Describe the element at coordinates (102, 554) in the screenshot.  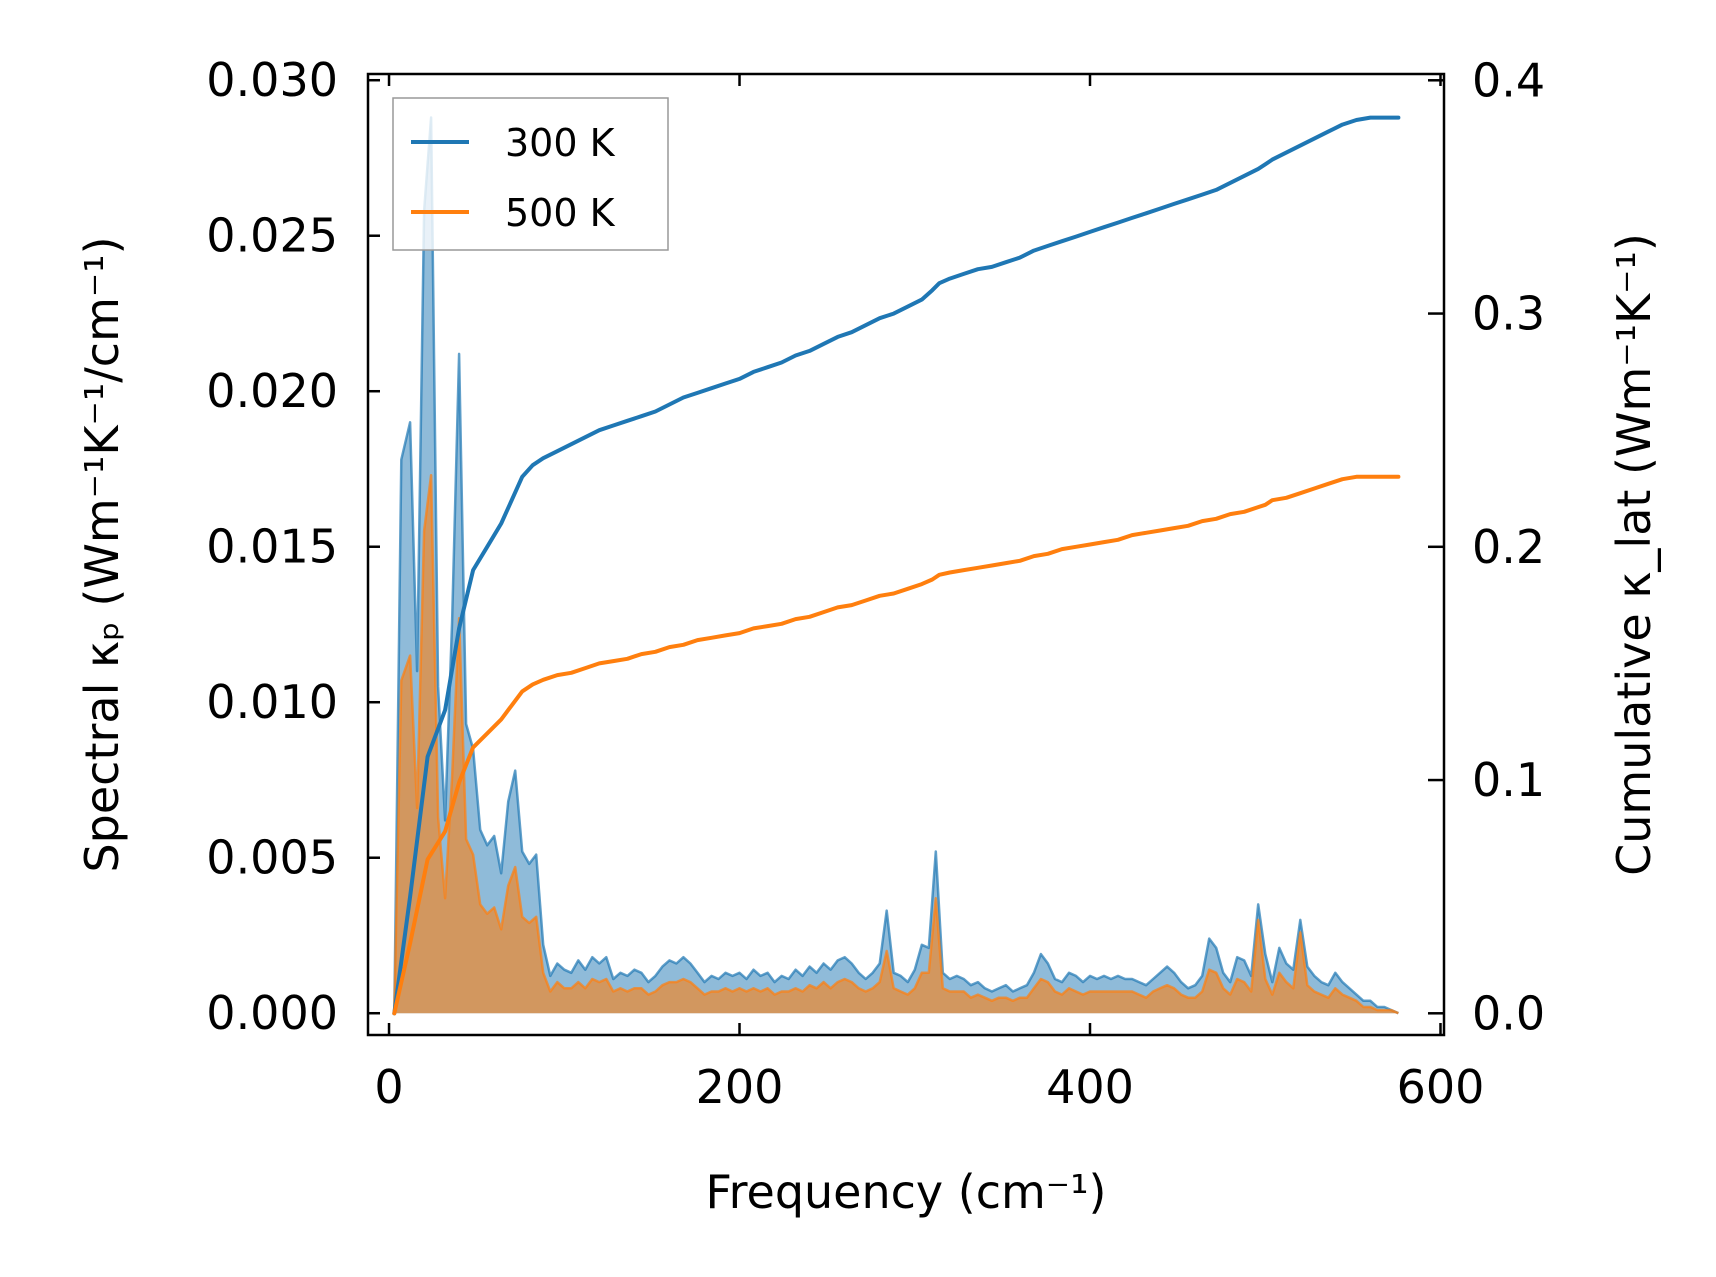
I see `y-left-axis-title: Spectral κₚ (Wm⁻¹K⁻¹/cm⁻¹)` at that location.